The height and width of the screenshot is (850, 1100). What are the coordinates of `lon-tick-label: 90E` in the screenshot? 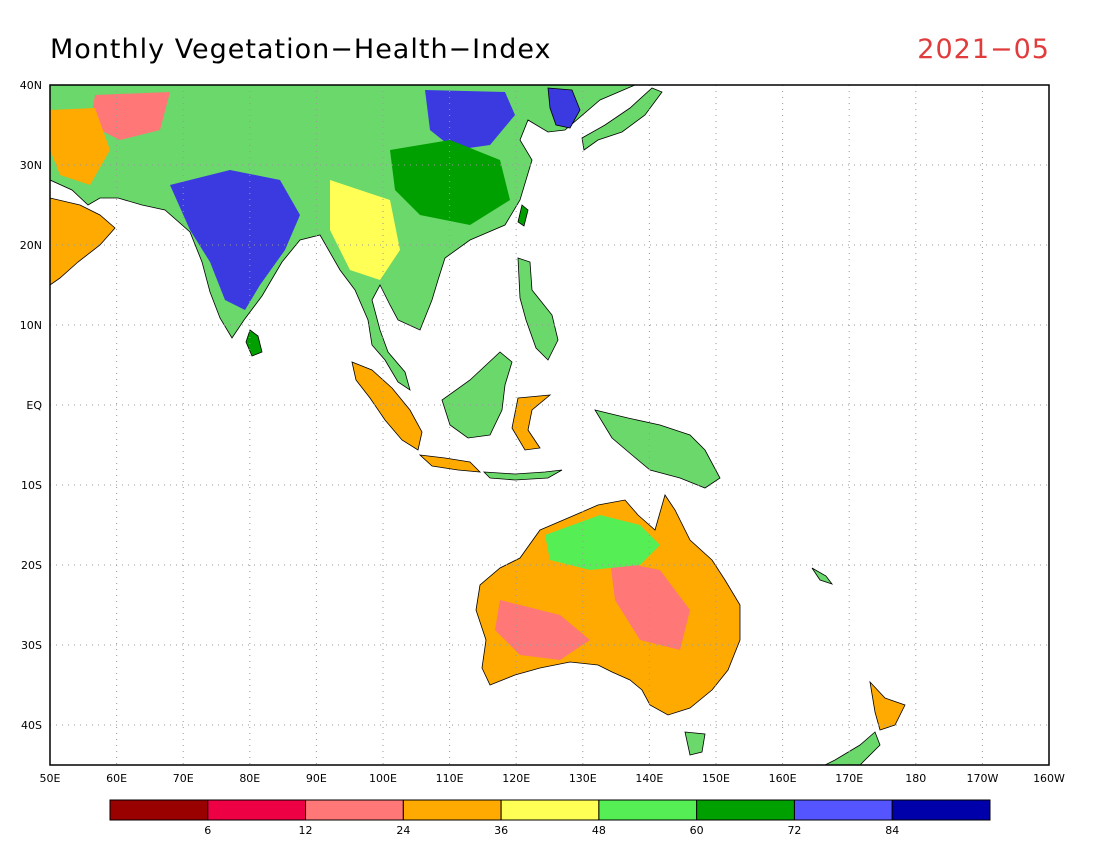 It's located at (316, 778).